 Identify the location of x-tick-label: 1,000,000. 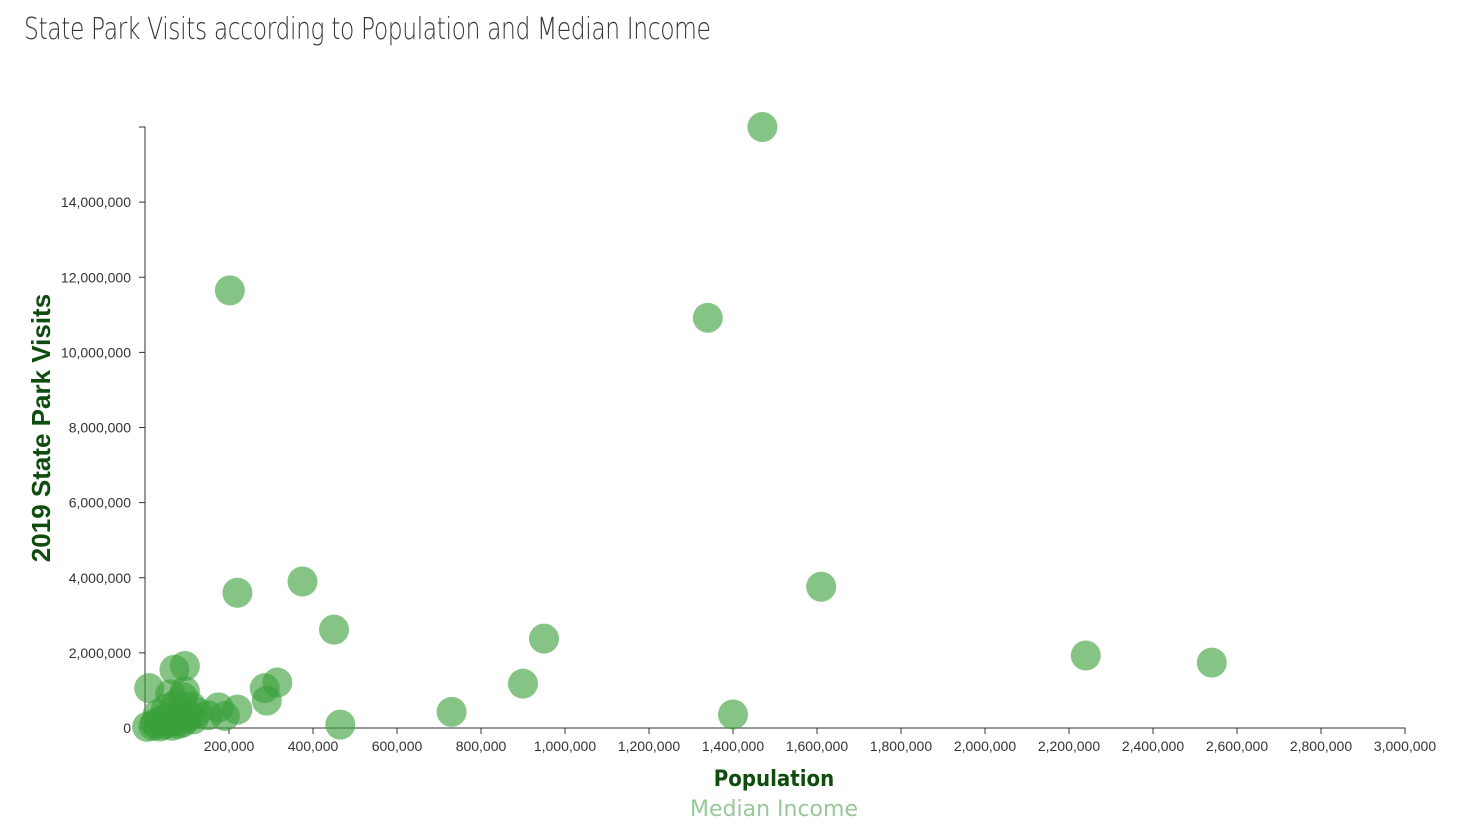
(565, 746).